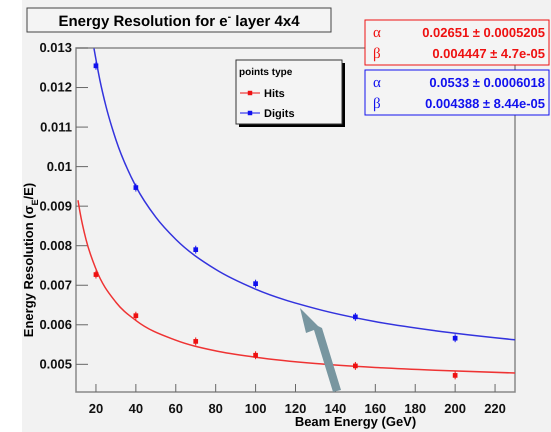 The image size is (551, 432). Describe the element at coordinates (55, 364) in the screenshot. I see `y-tick-label: 0.005` at that location.